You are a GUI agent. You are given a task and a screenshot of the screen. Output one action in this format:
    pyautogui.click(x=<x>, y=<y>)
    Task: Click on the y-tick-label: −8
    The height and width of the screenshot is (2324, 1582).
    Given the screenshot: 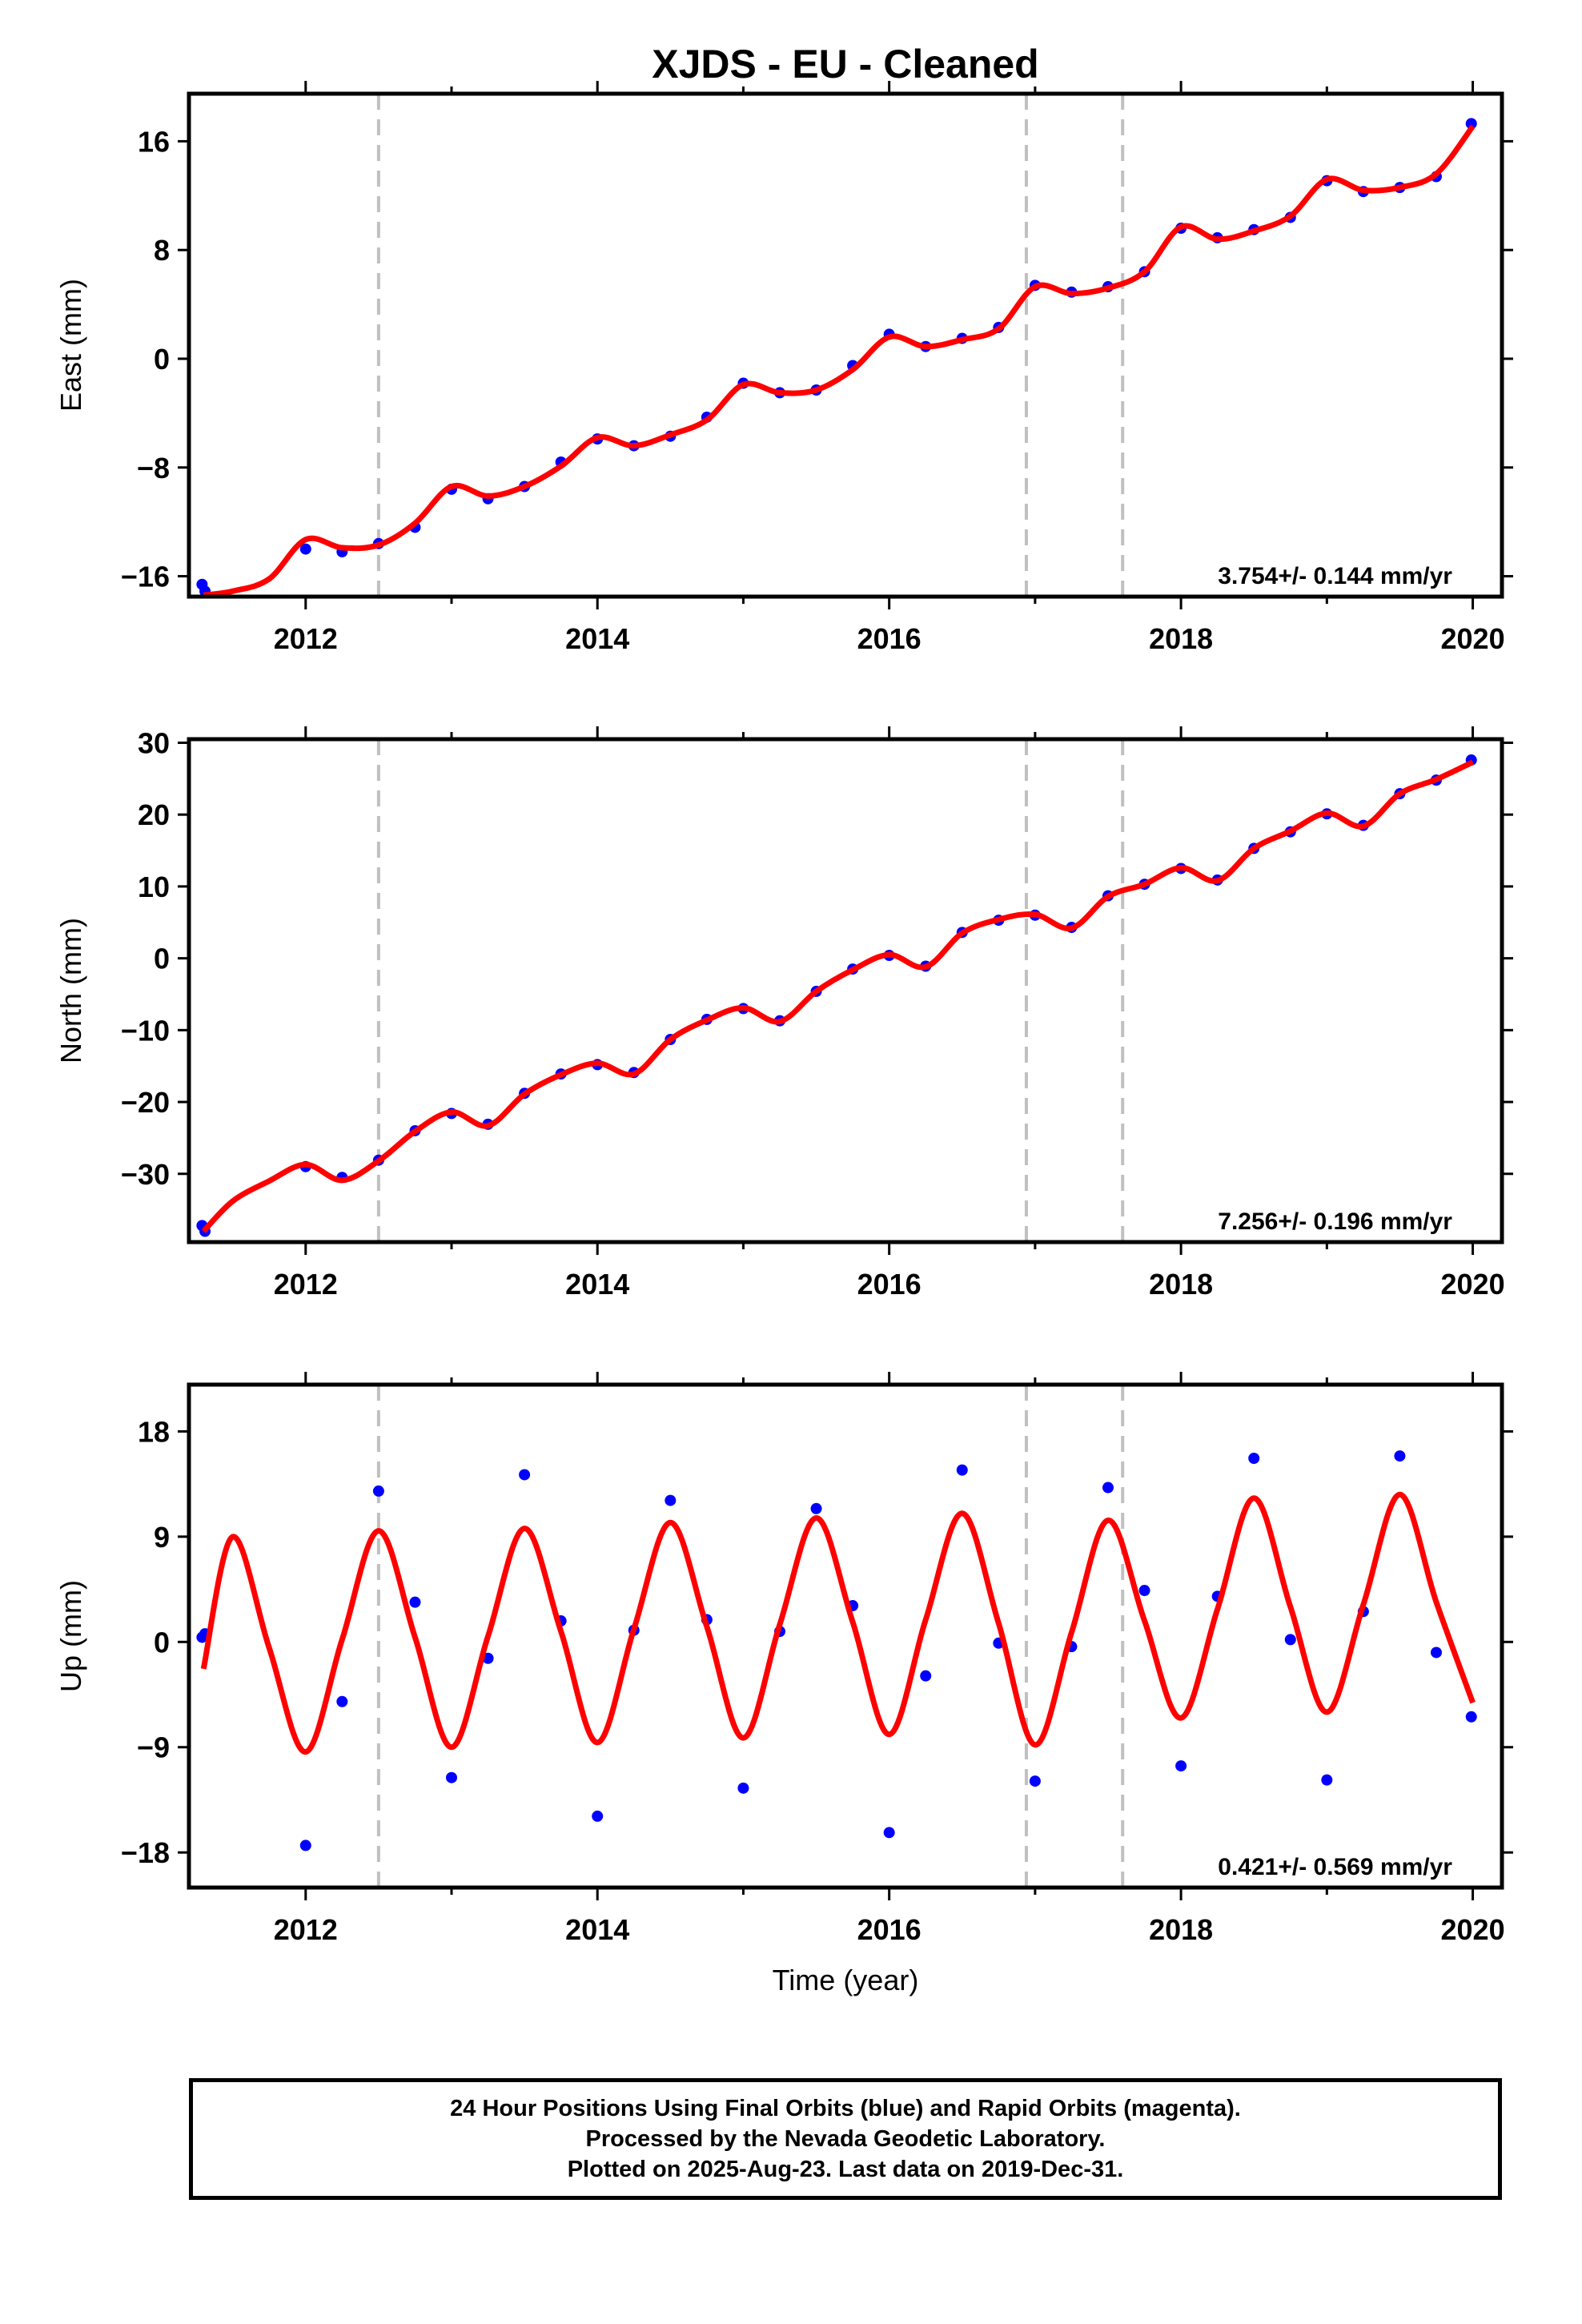 What is the action you would take?
    pyautogui.click(x=154, y=469)
    